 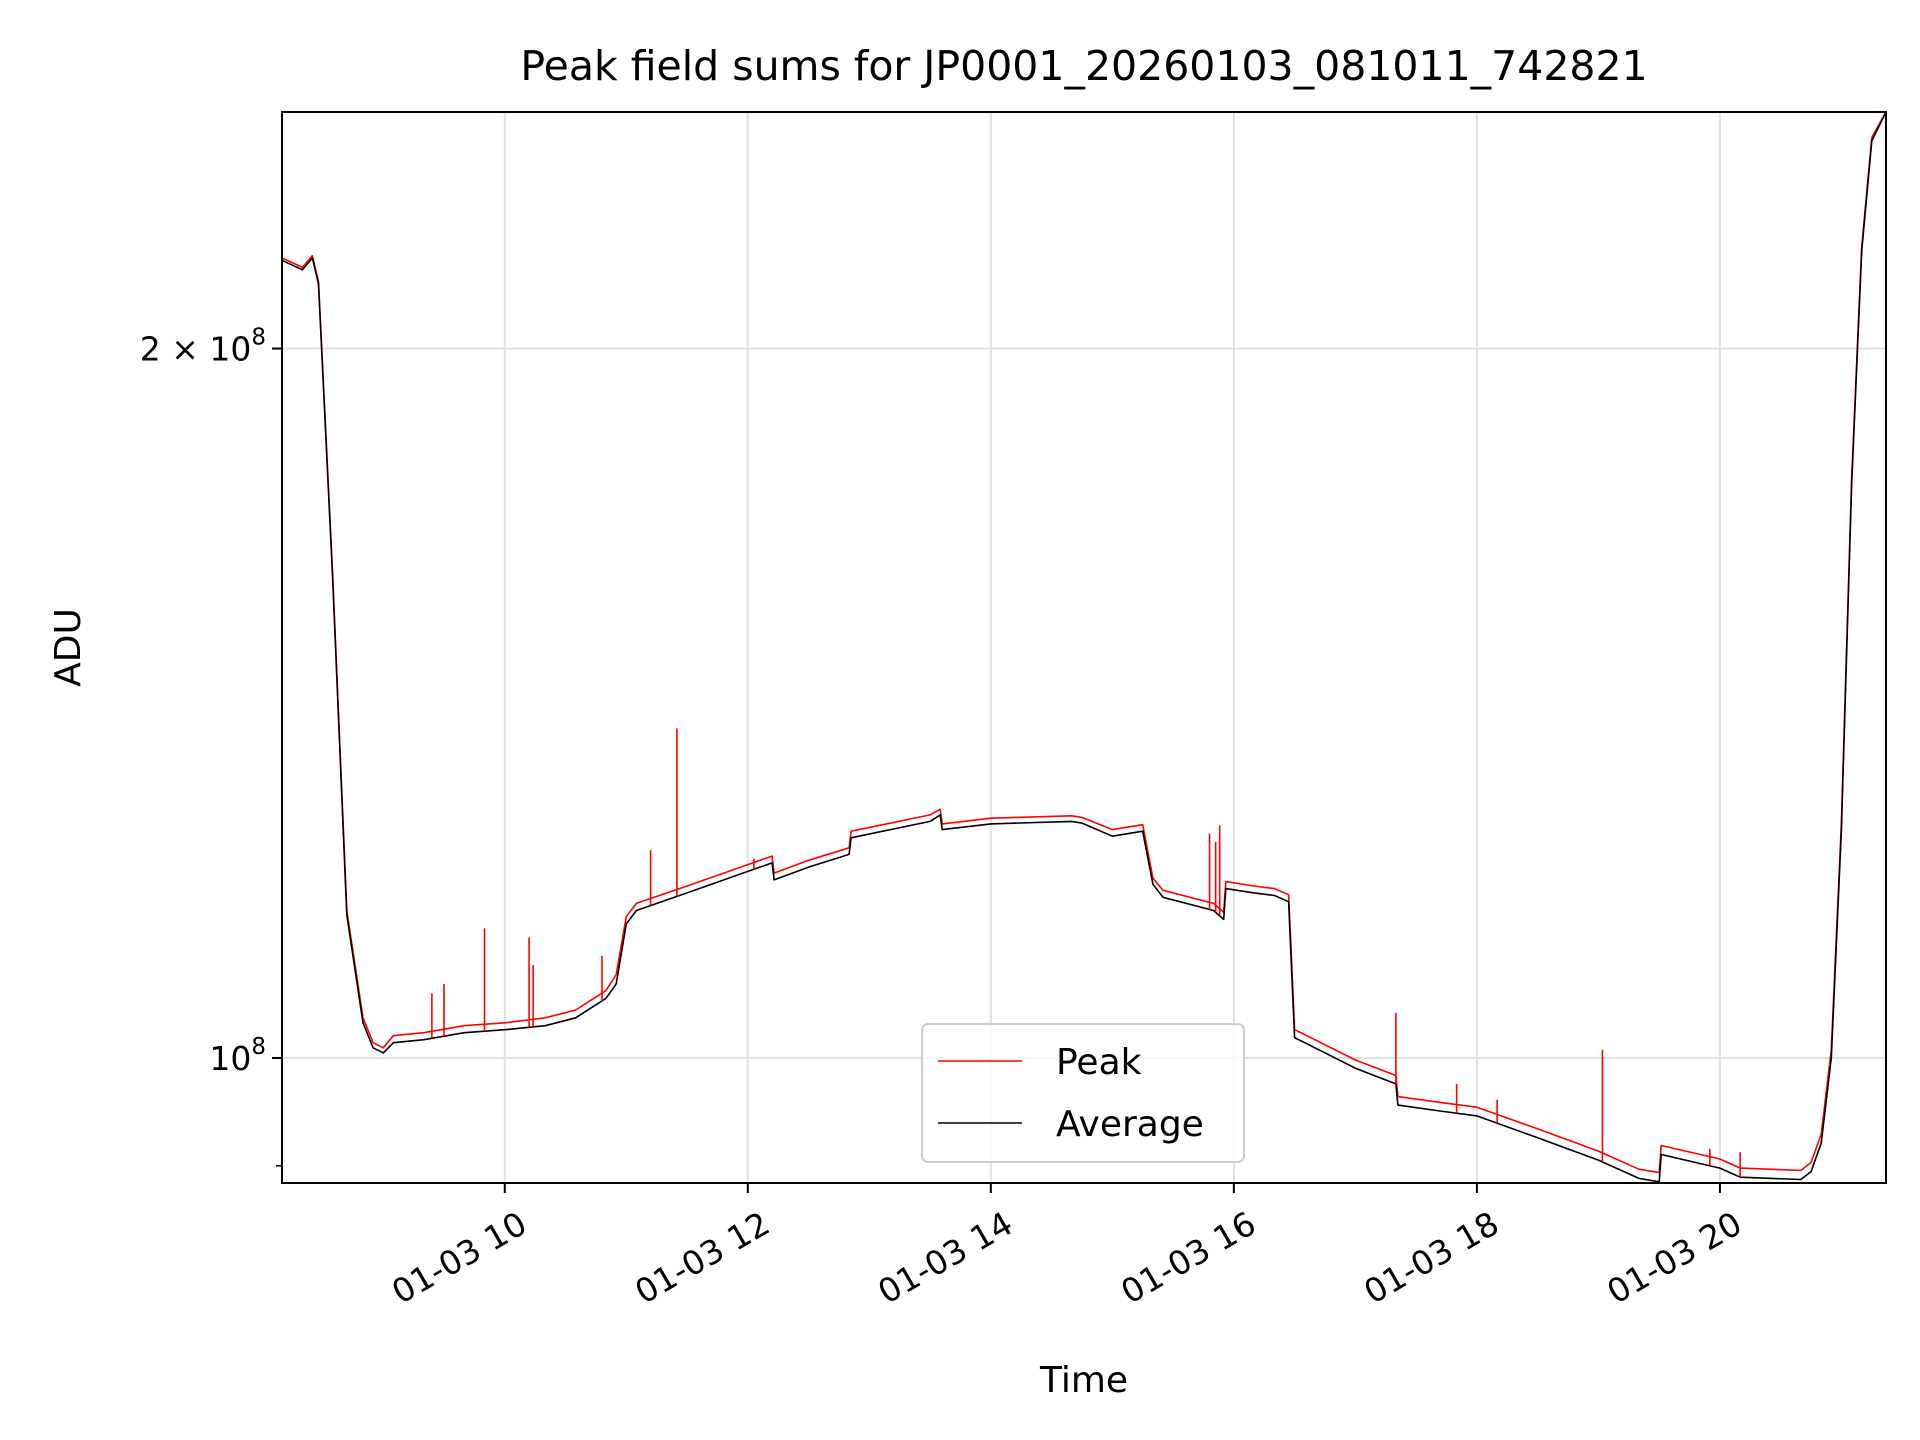 I want to click on legend-label-average: Average, so click(x=1130, y=1124).